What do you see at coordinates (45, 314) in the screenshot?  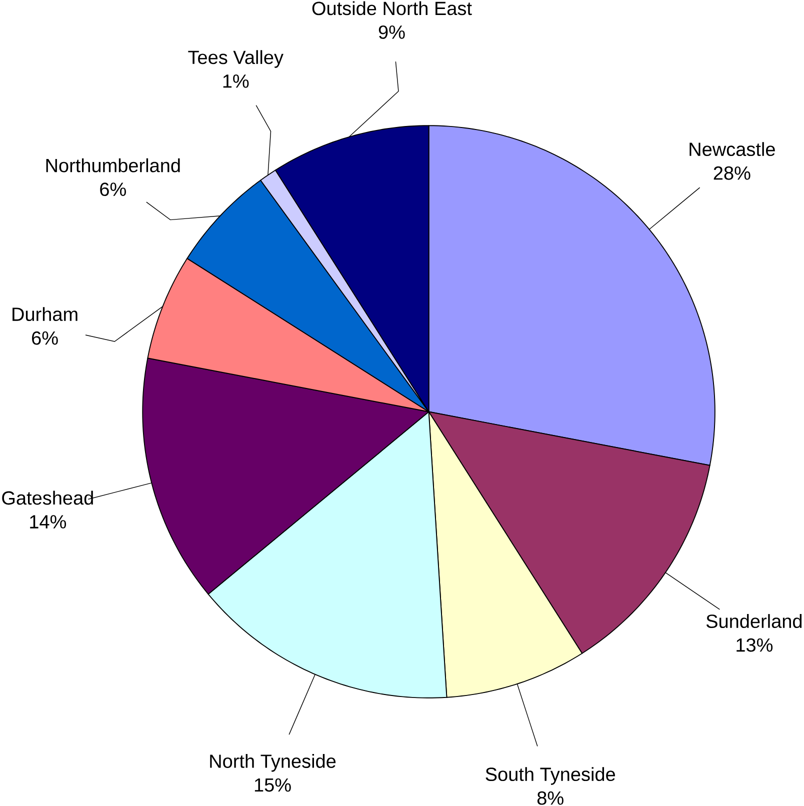 I see `slice-label: Durham` at bounding box center [45, 314].